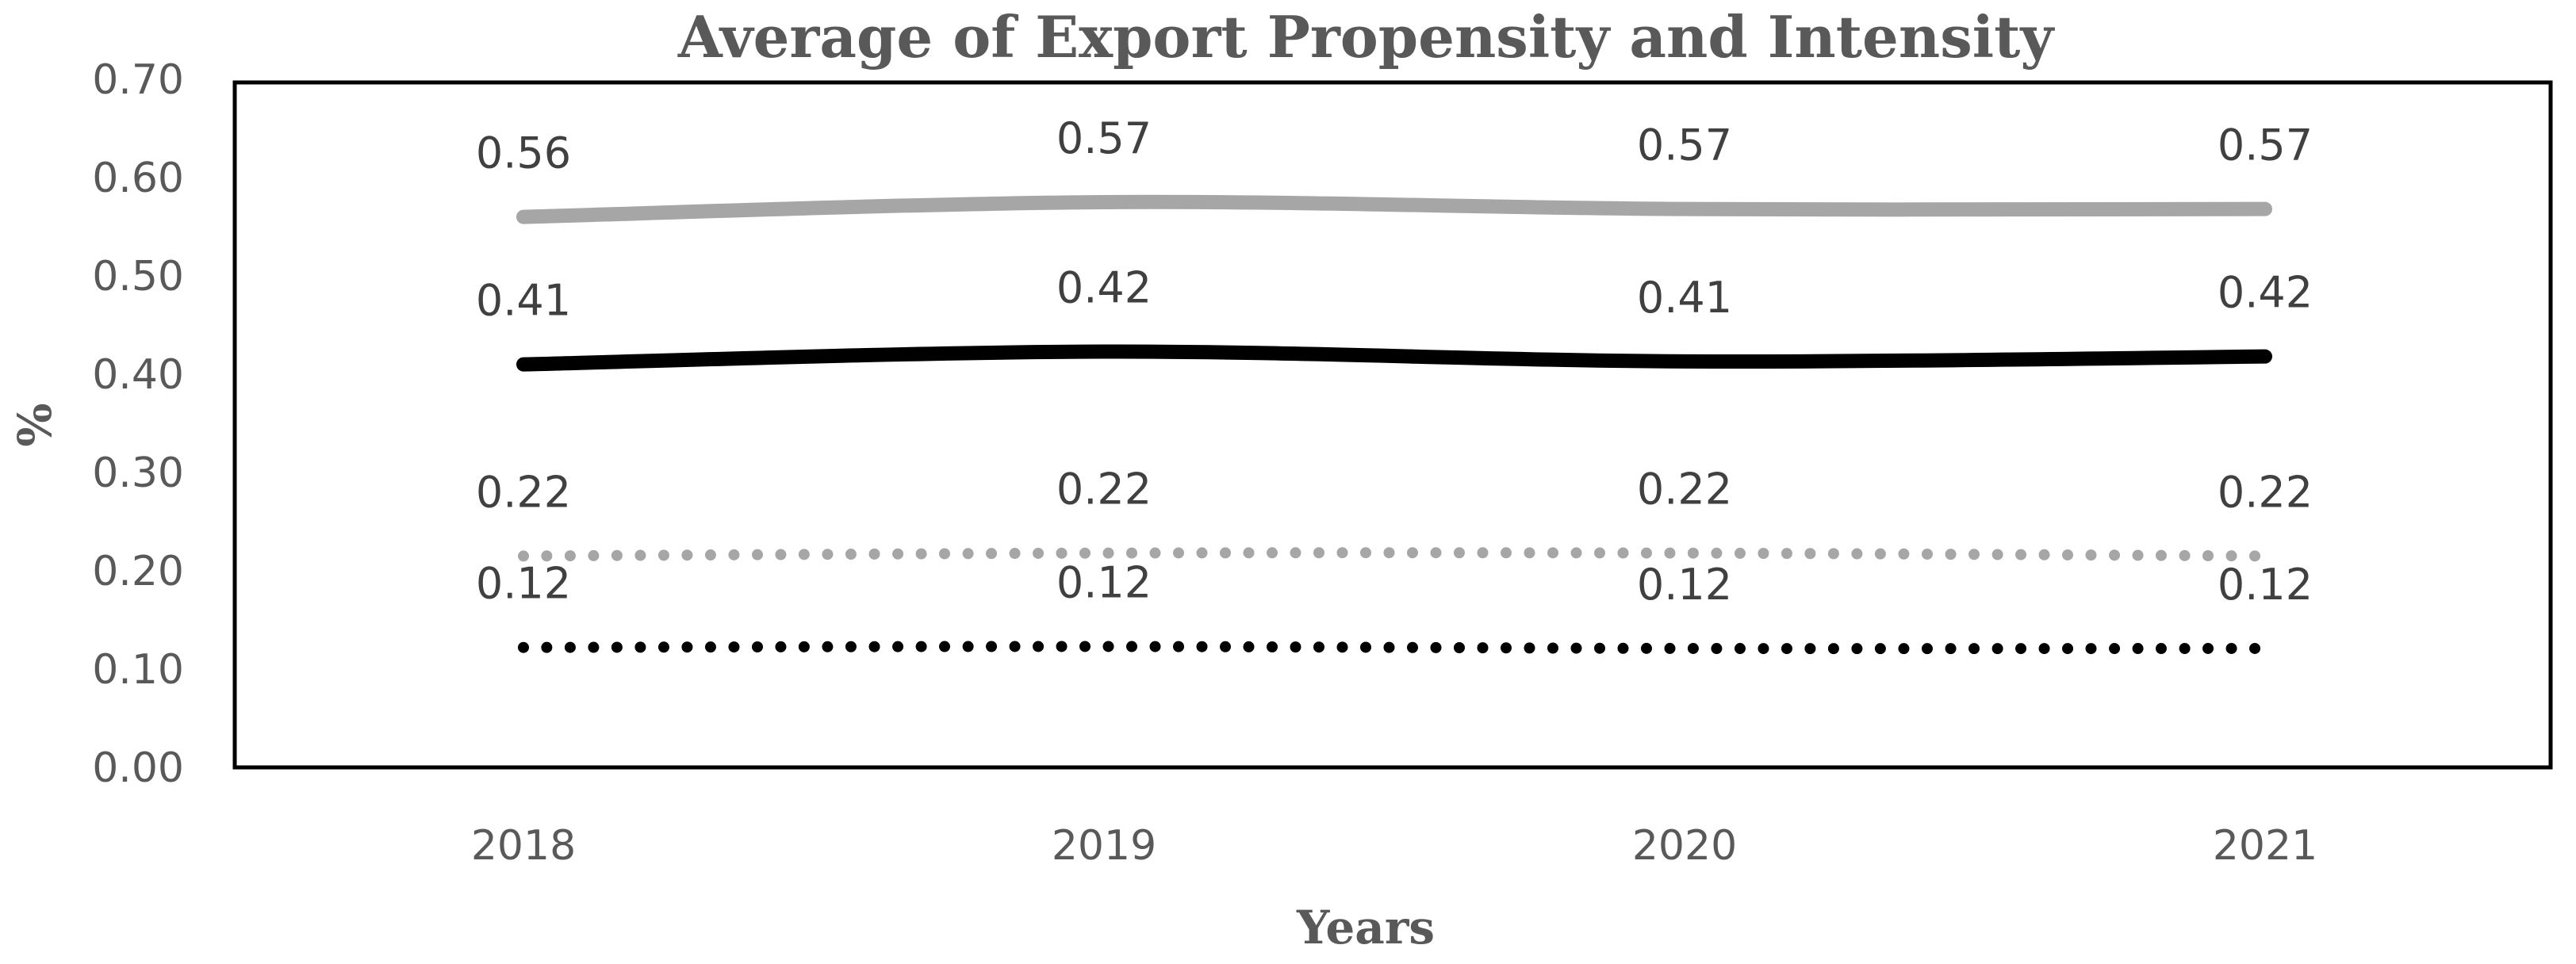 Image resolution: width=2576 pixels, height=964 pixels. Describe the element at coordinates (138, 424) in the screenshot. I see `y-axis-ticks: 0.00 0.10 0.20 0.30 0.40 0.50 0.60 0.70` at that location.